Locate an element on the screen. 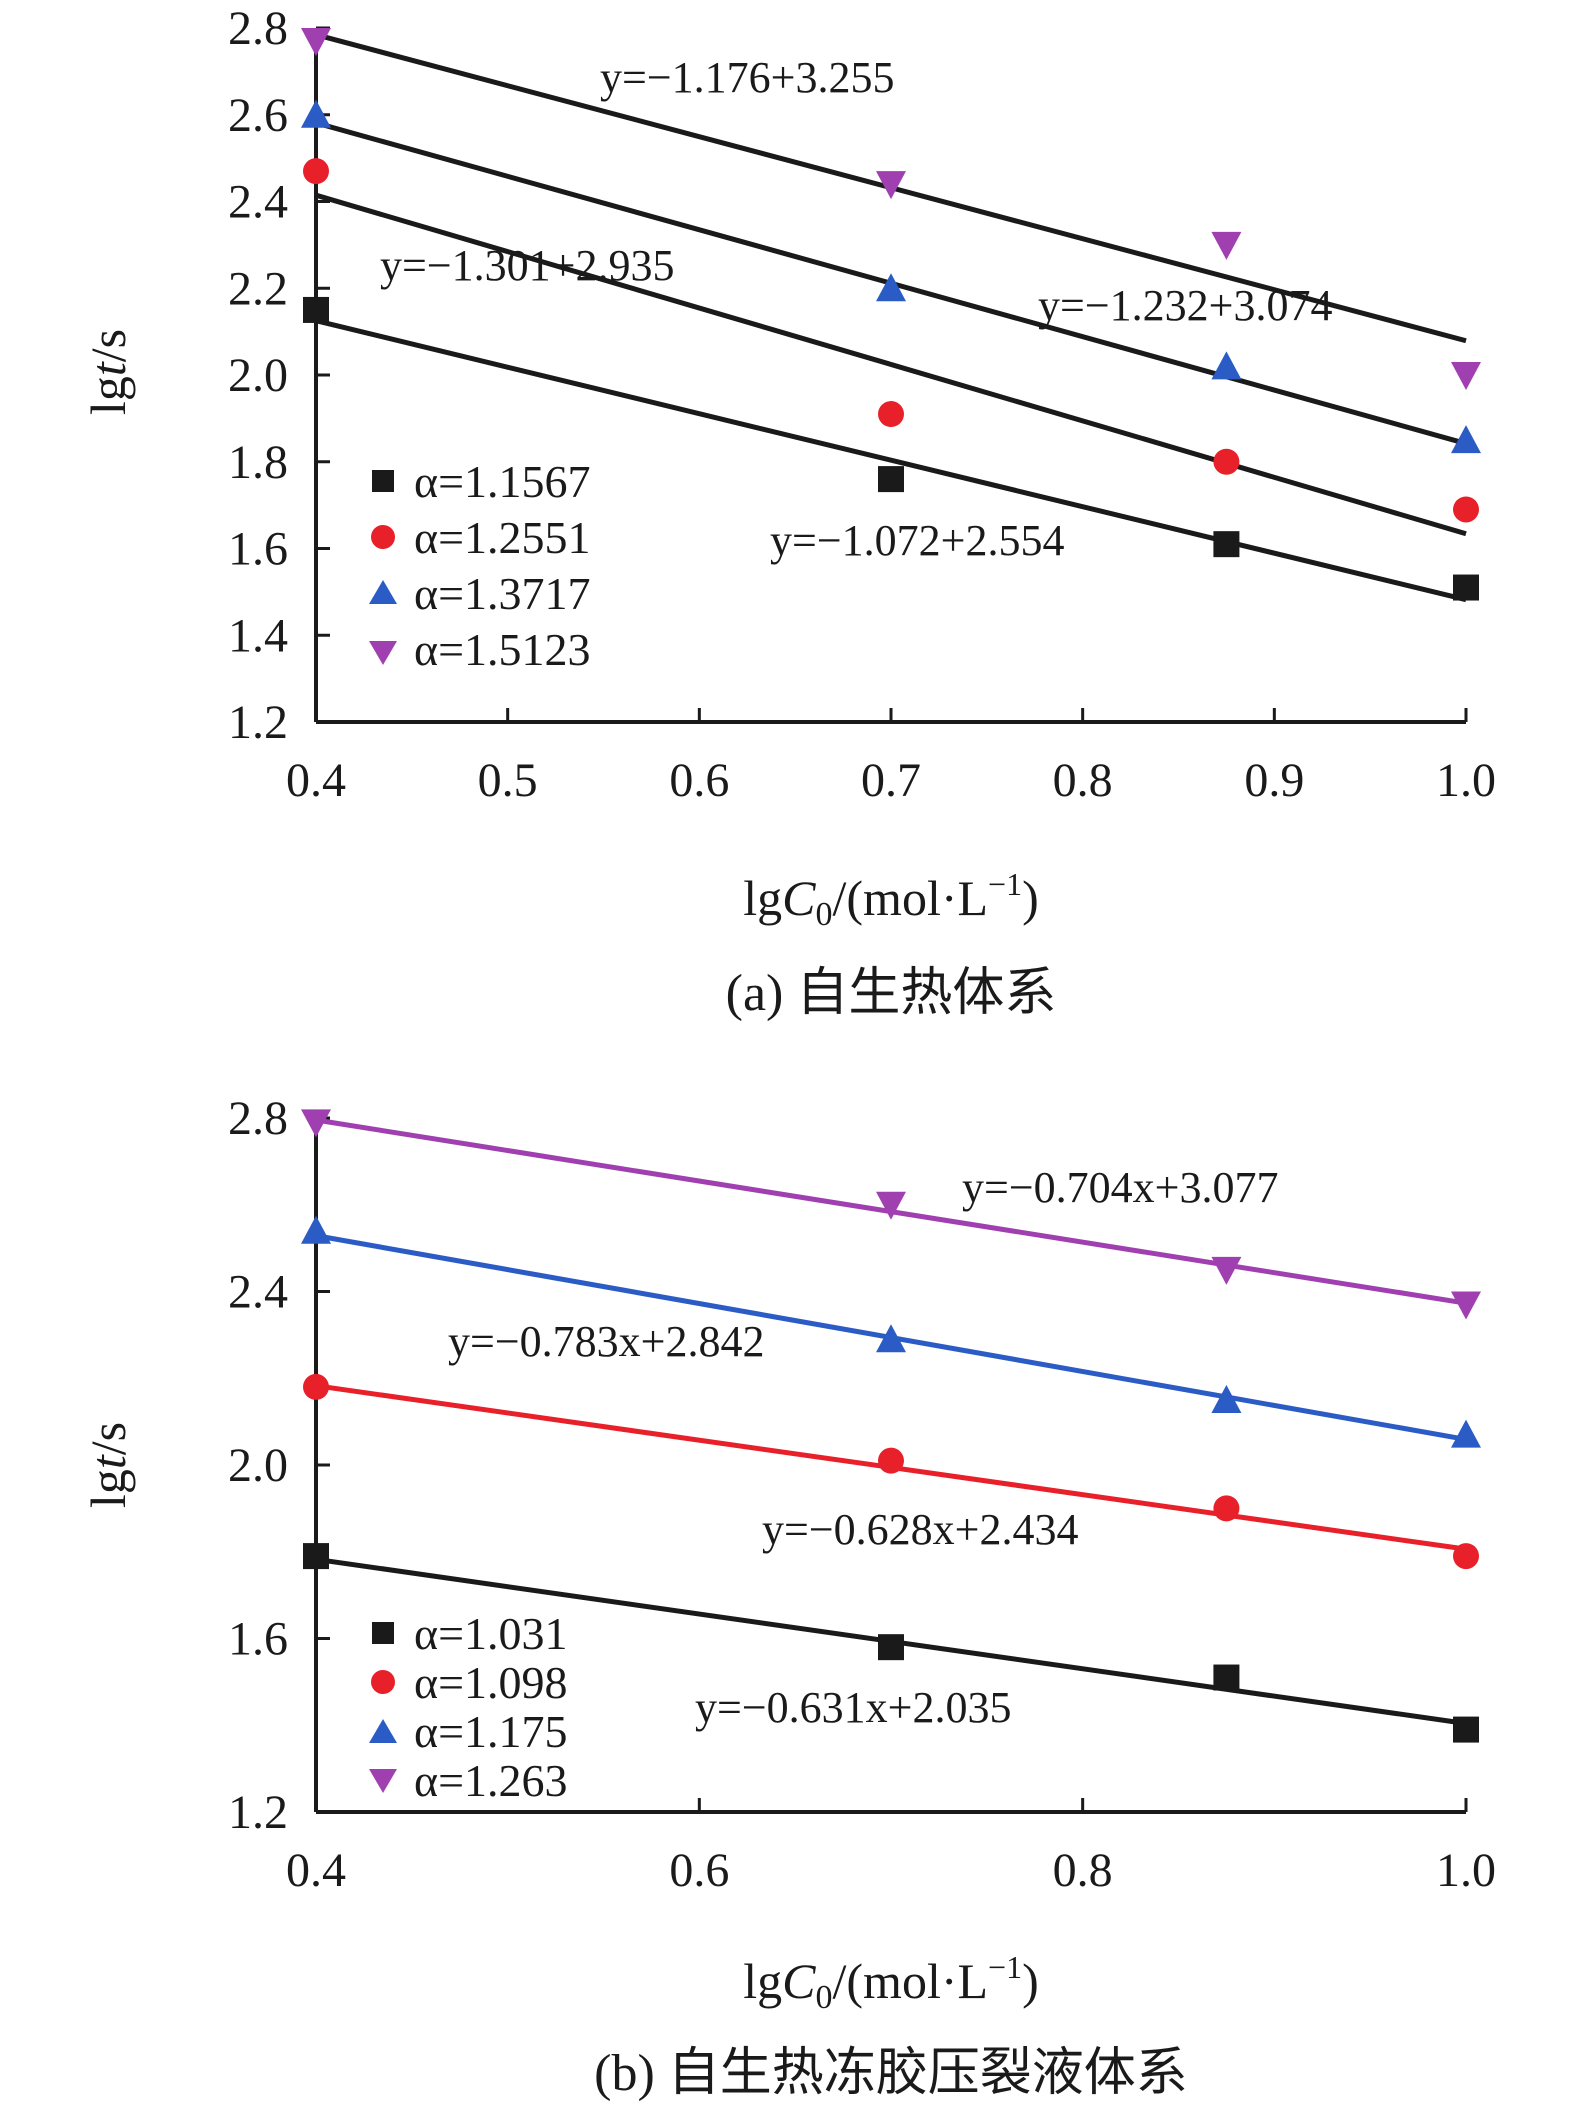 This screenshot has width=1575, height=2108. panel-a-equation-alpha-1-5123: y=−1.176+3.255 is located at coordinates (747, 77).